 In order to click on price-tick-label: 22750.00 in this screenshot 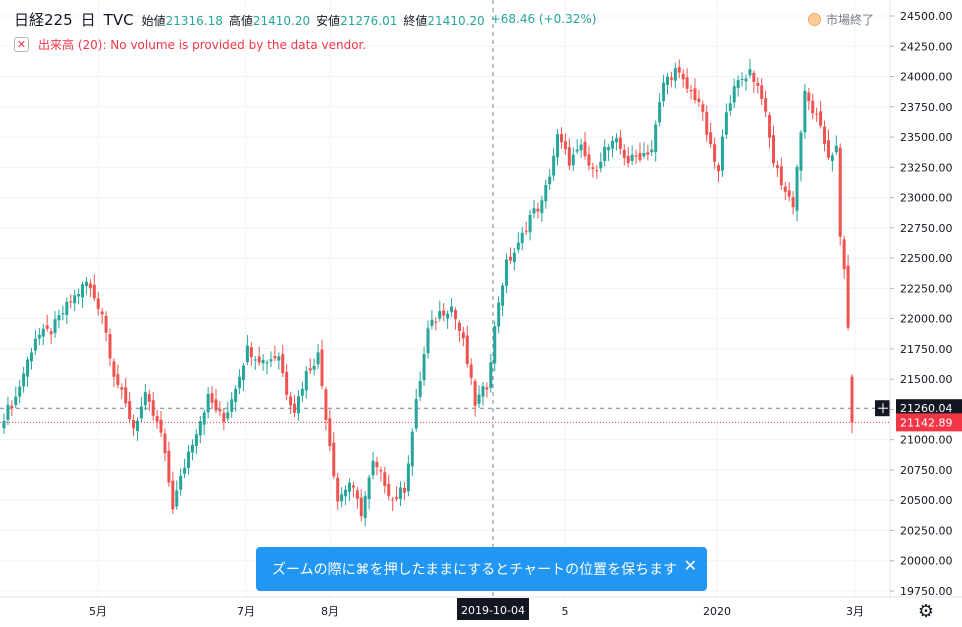, I will do `click(926, 228)`.